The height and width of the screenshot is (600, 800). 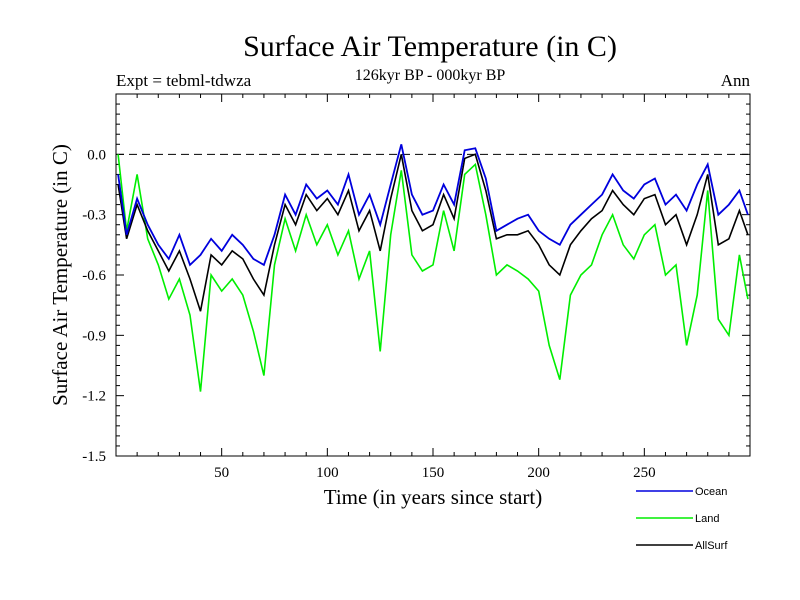 What do you see at coordinates (94, 276) in the screenshot?
I see `y-tick-label: -0.6` at bounding box center [94, 276].